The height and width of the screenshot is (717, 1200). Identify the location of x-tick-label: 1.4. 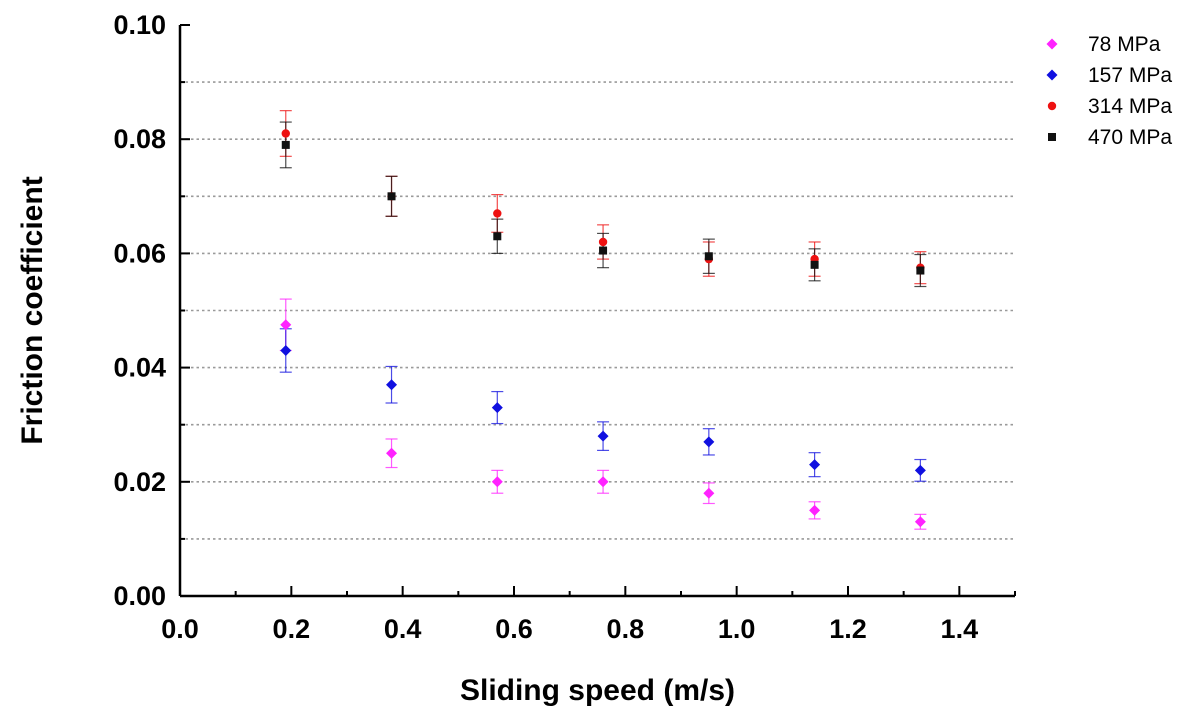
(960, 629).